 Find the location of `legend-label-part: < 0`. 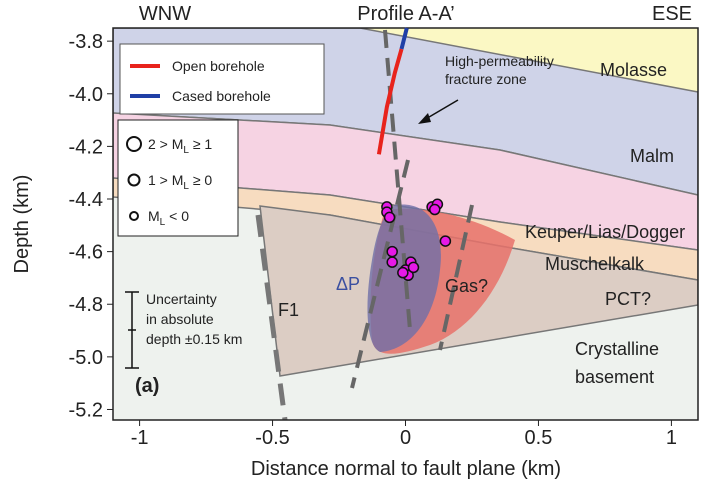

legend-label-part: < 0 is located at coordinates (177, 216).